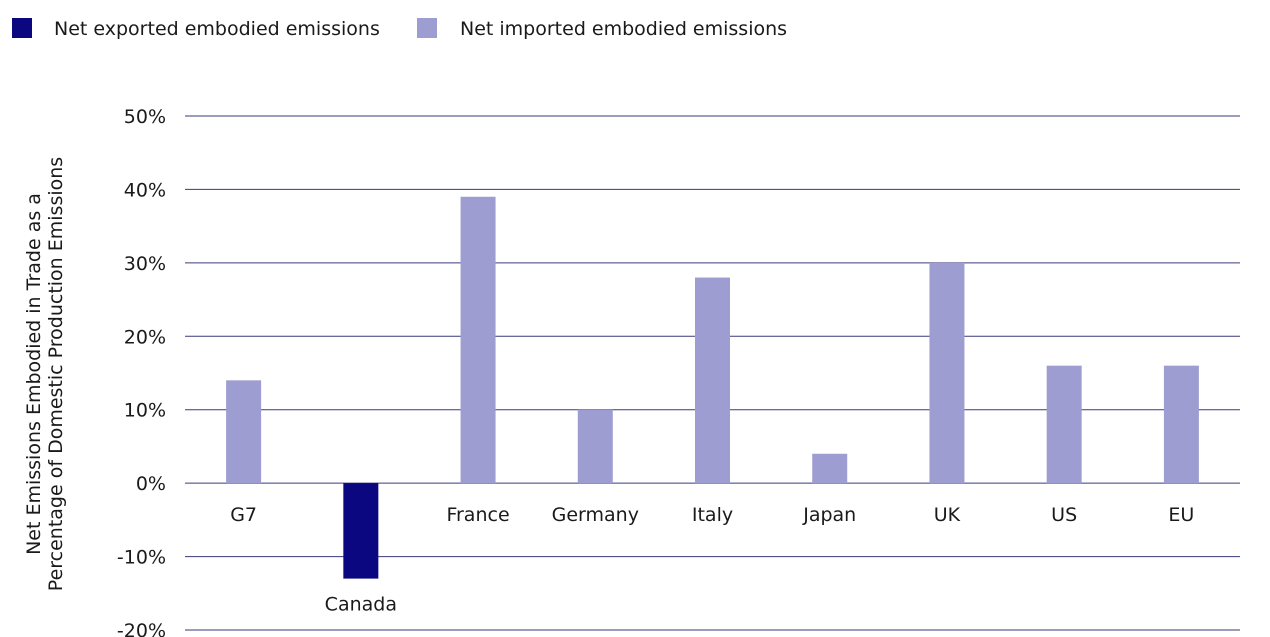  I want to click on category-label-uk: UK, so click(947, 515).